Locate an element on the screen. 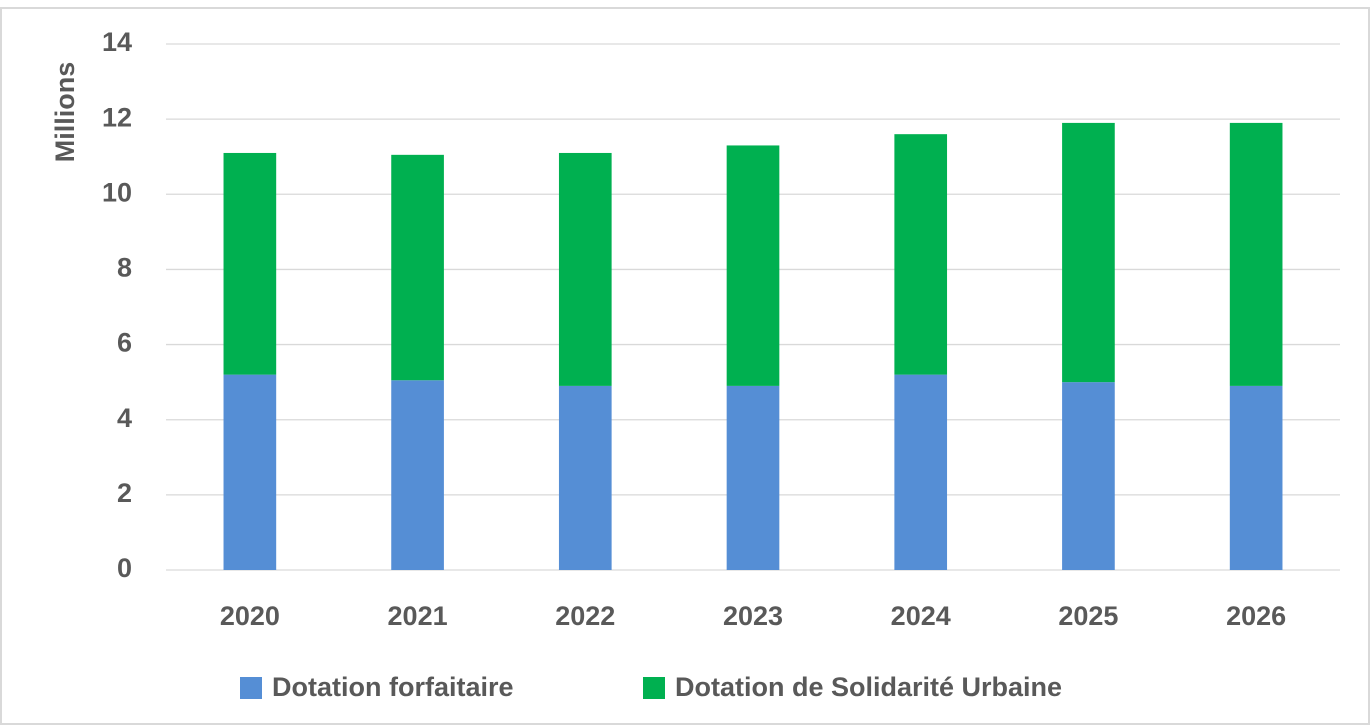  x-tick-label: 2026 is located at coordinates (1256, 616).